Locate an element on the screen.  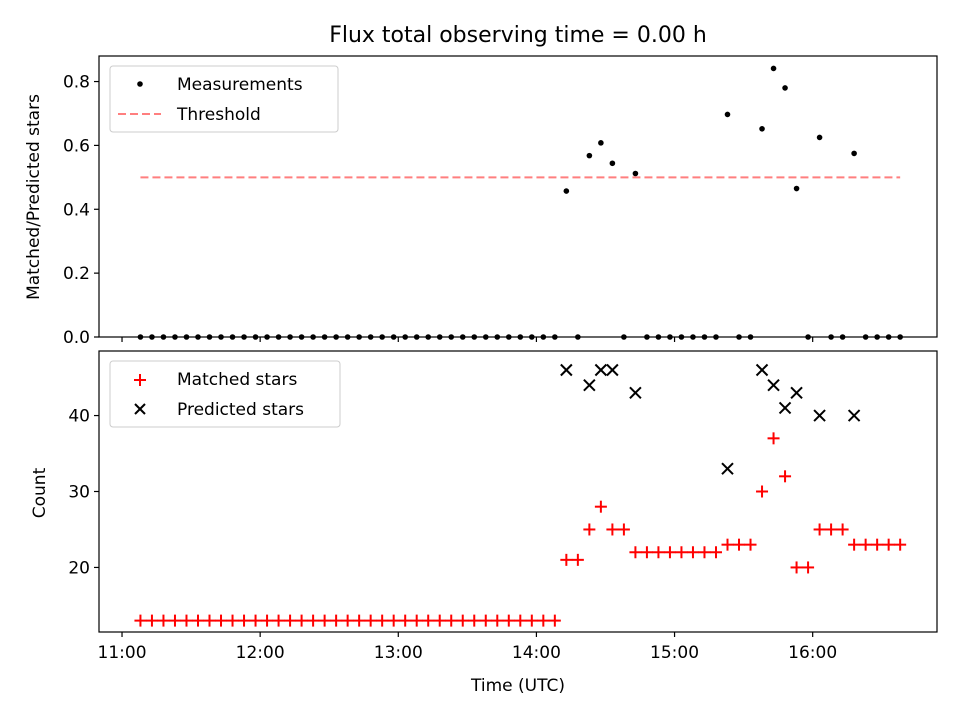
ratio-legend-box is located at coordinates (224, 99).